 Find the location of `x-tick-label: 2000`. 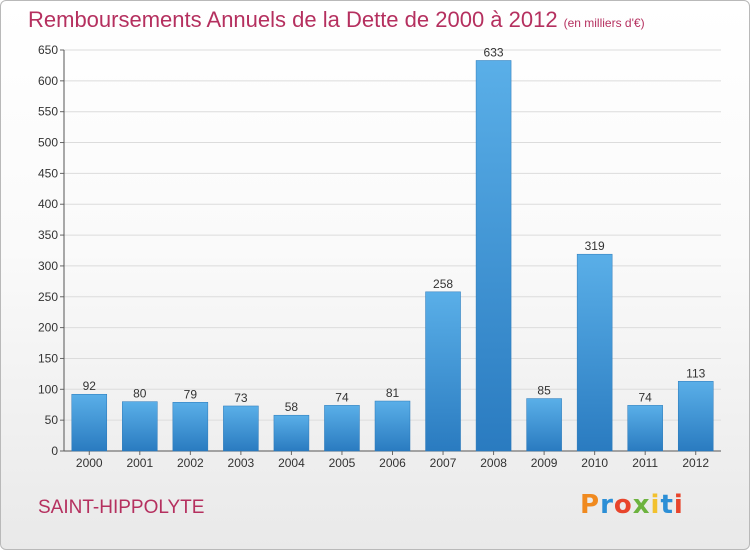

x-tick-label: 2000 is located at coordinates (89, 463).